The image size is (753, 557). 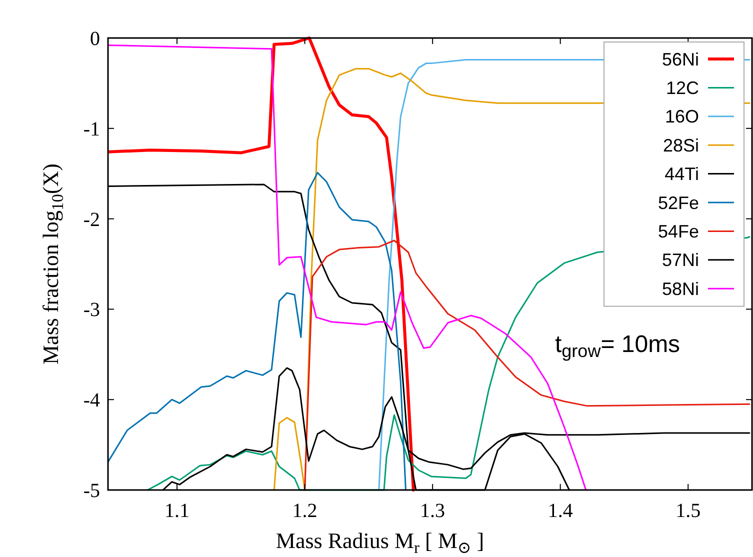 I want to click on y-tick-label: 0, so click(x=95, y=39).